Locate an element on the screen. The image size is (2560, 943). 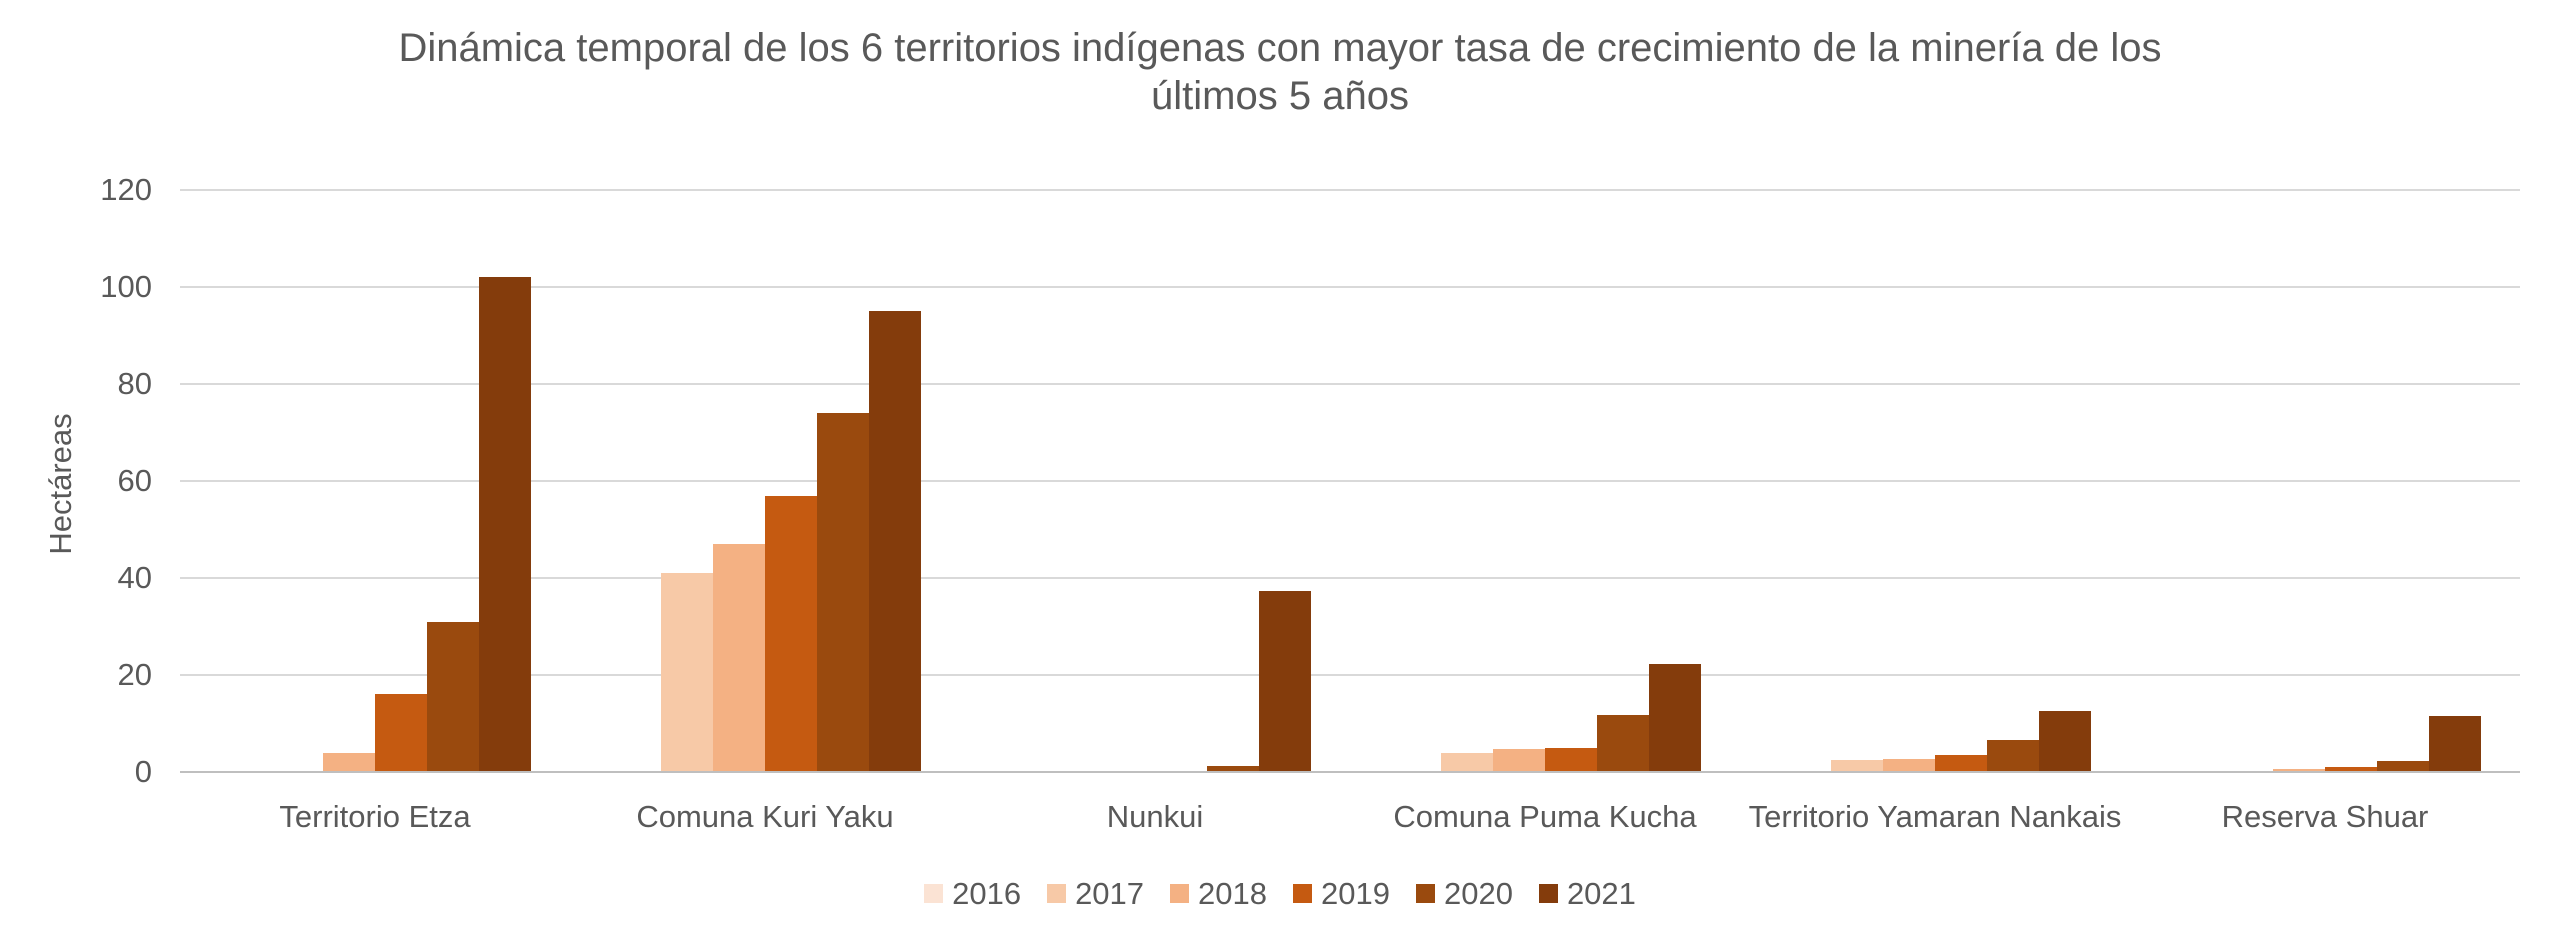
category-label: Comuna Puma Kucha is located at coordinates (1545, 816).